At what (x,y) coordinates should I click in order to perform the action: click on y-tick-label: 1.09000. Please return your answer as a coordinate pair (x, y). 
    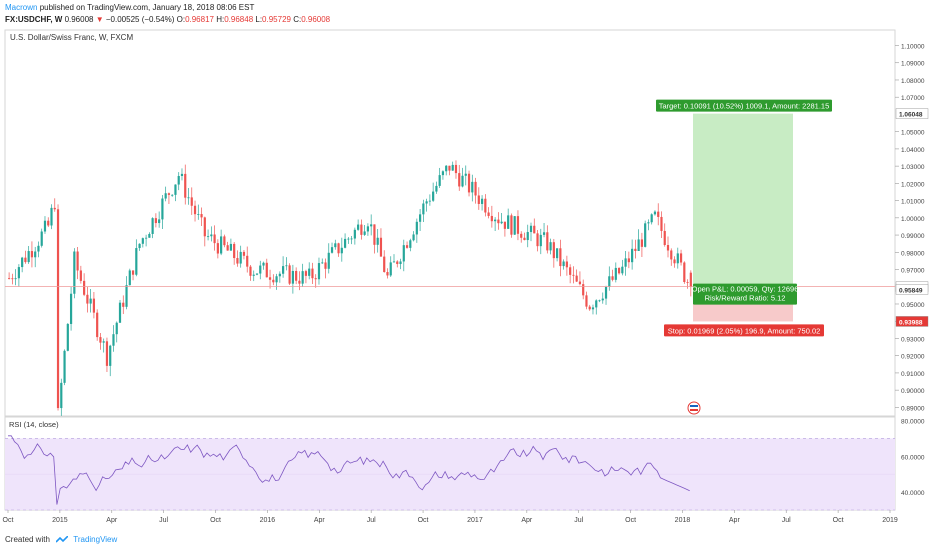
    Looking at the image, I should click on (913, 64).